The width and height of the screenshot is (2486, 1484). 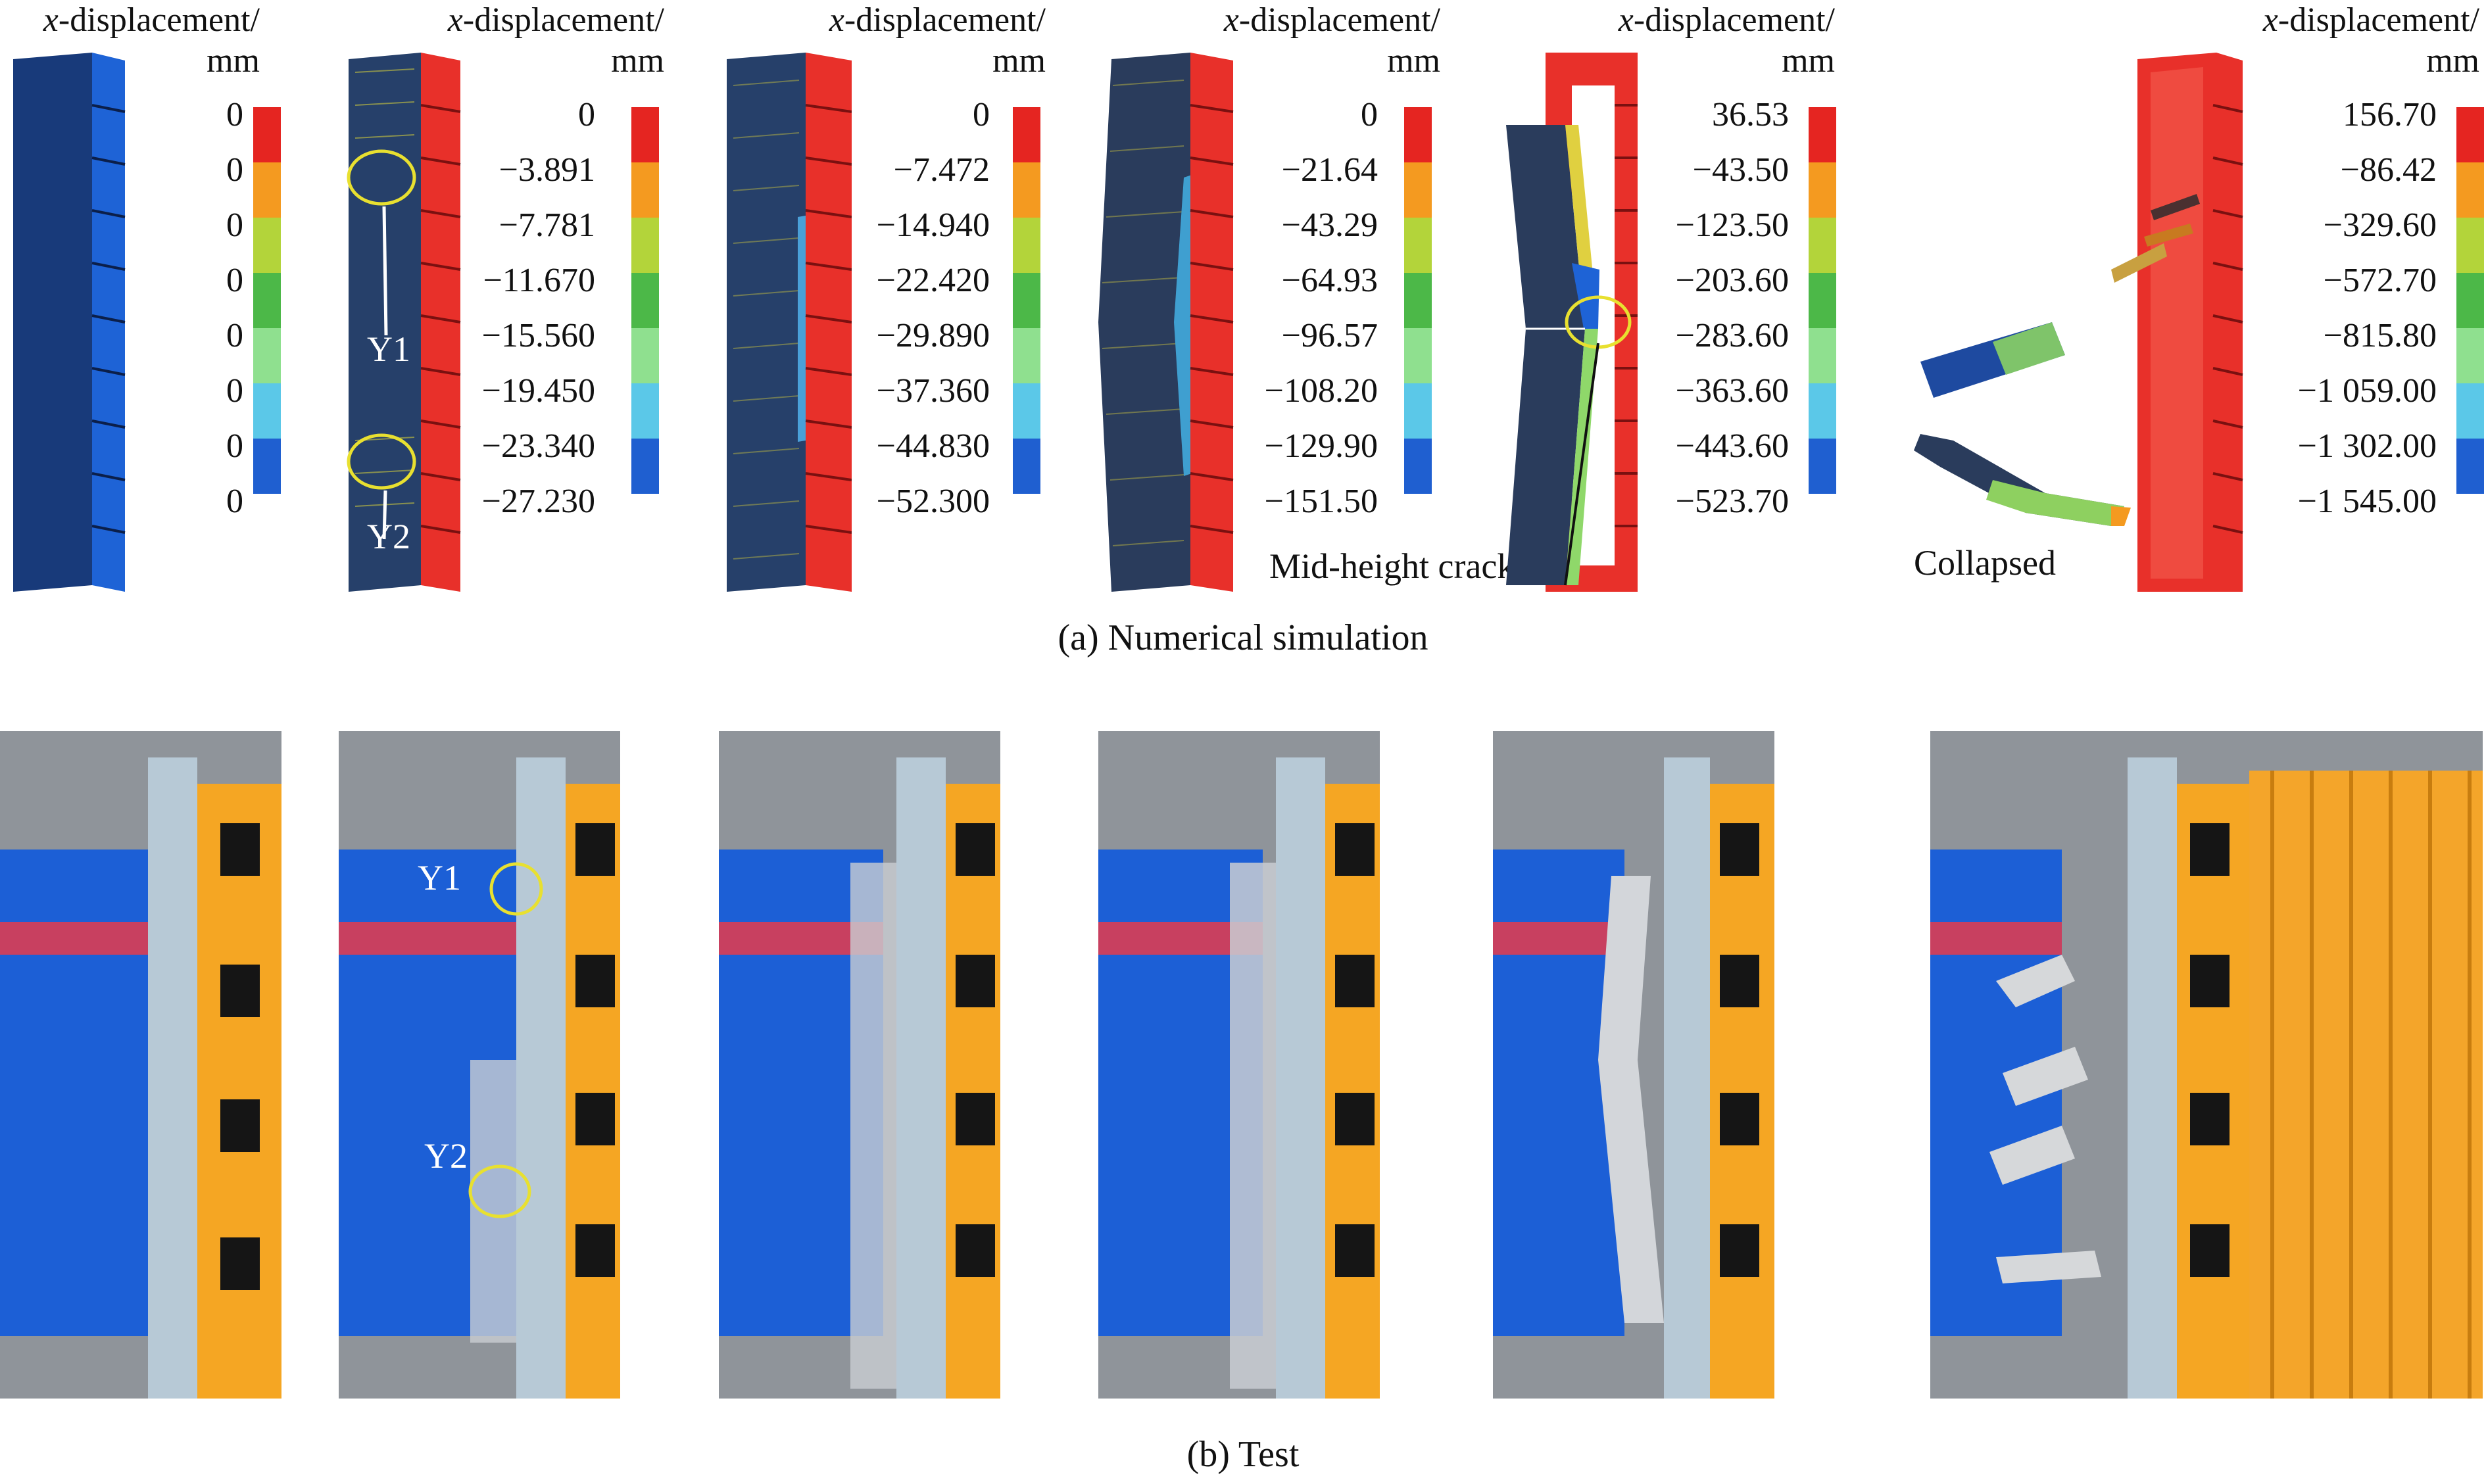 I want to click on legend-tick-label: −523.70, so click(x=1732, y=501).